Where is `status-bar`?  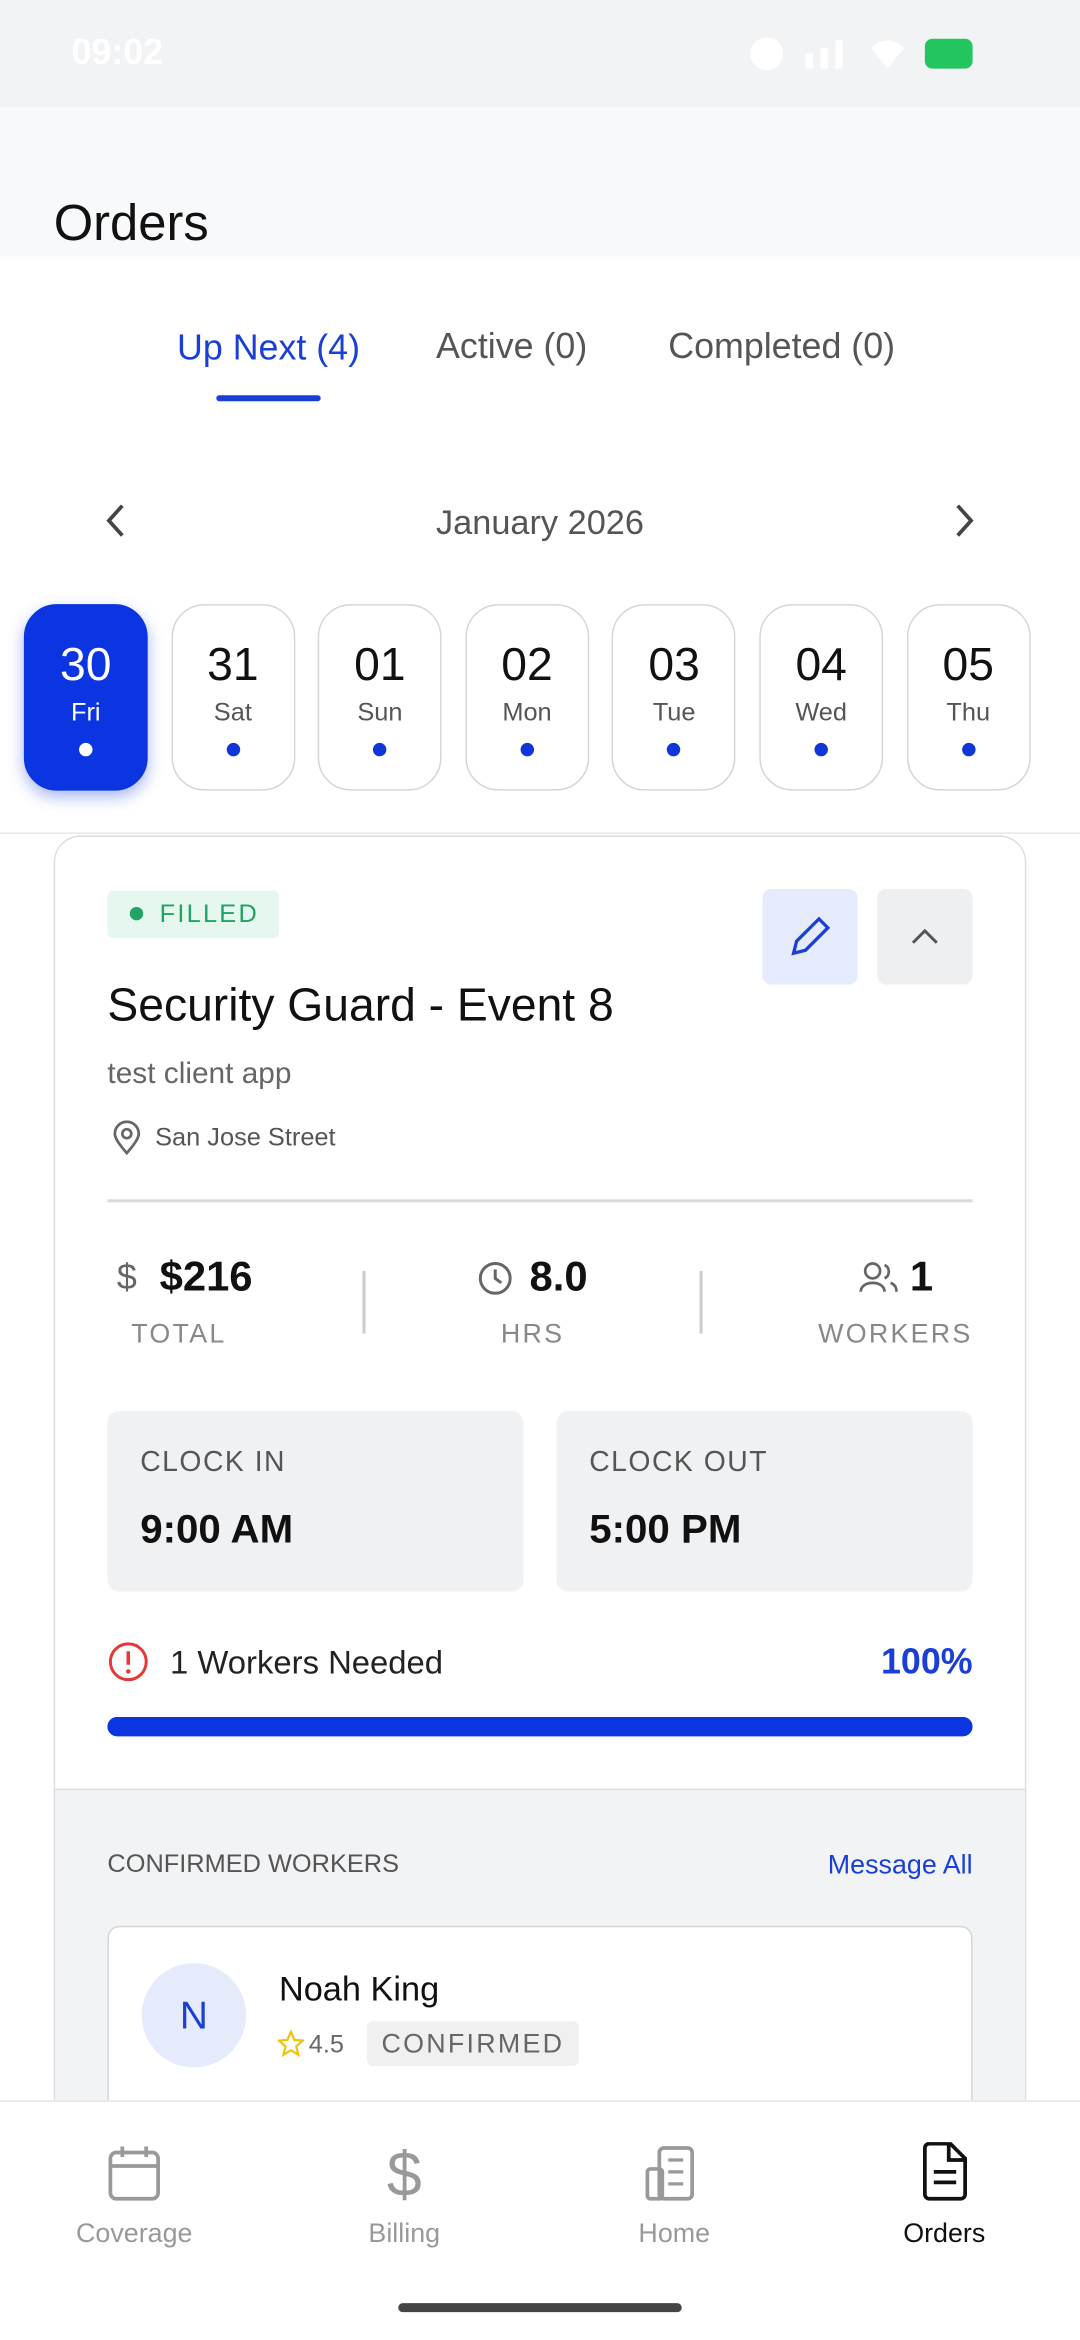 status-bar is located at coordinates (540, 54).